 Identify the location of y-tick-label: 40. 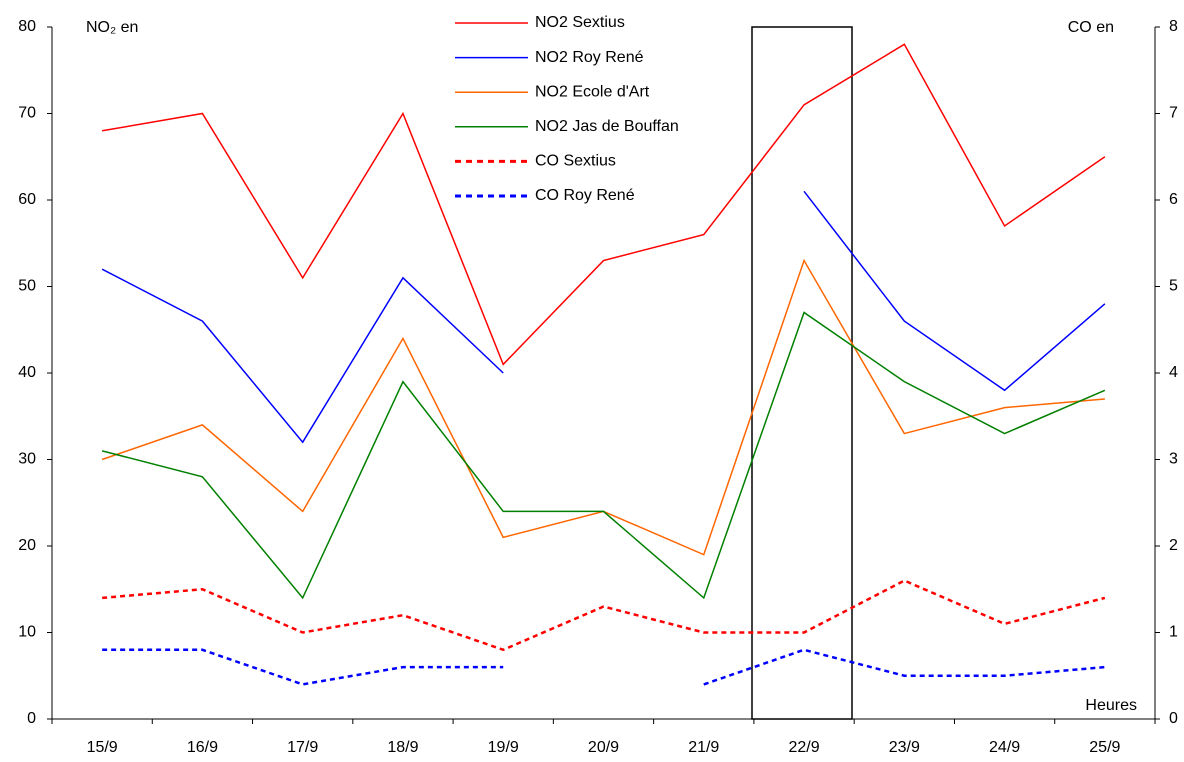
(27, 372).